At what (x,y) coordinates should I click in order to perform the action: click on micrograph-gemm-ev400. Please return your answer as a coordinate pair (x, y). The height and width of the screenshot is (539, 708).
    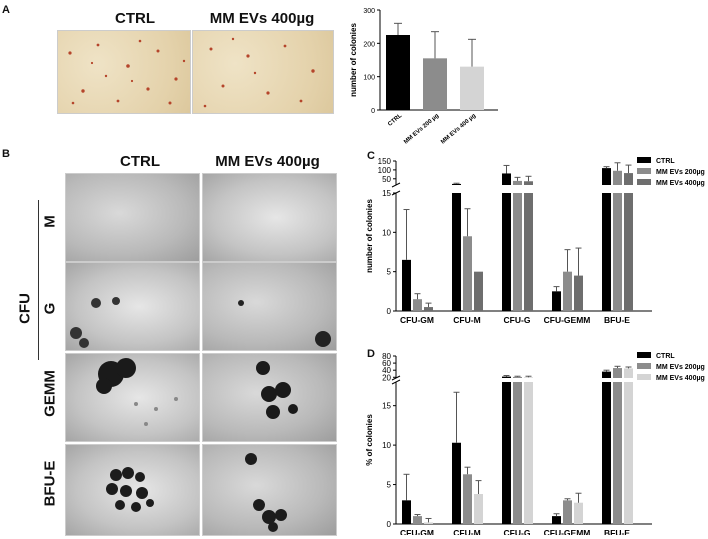
    Looking at the image, I should click on (269, 397).